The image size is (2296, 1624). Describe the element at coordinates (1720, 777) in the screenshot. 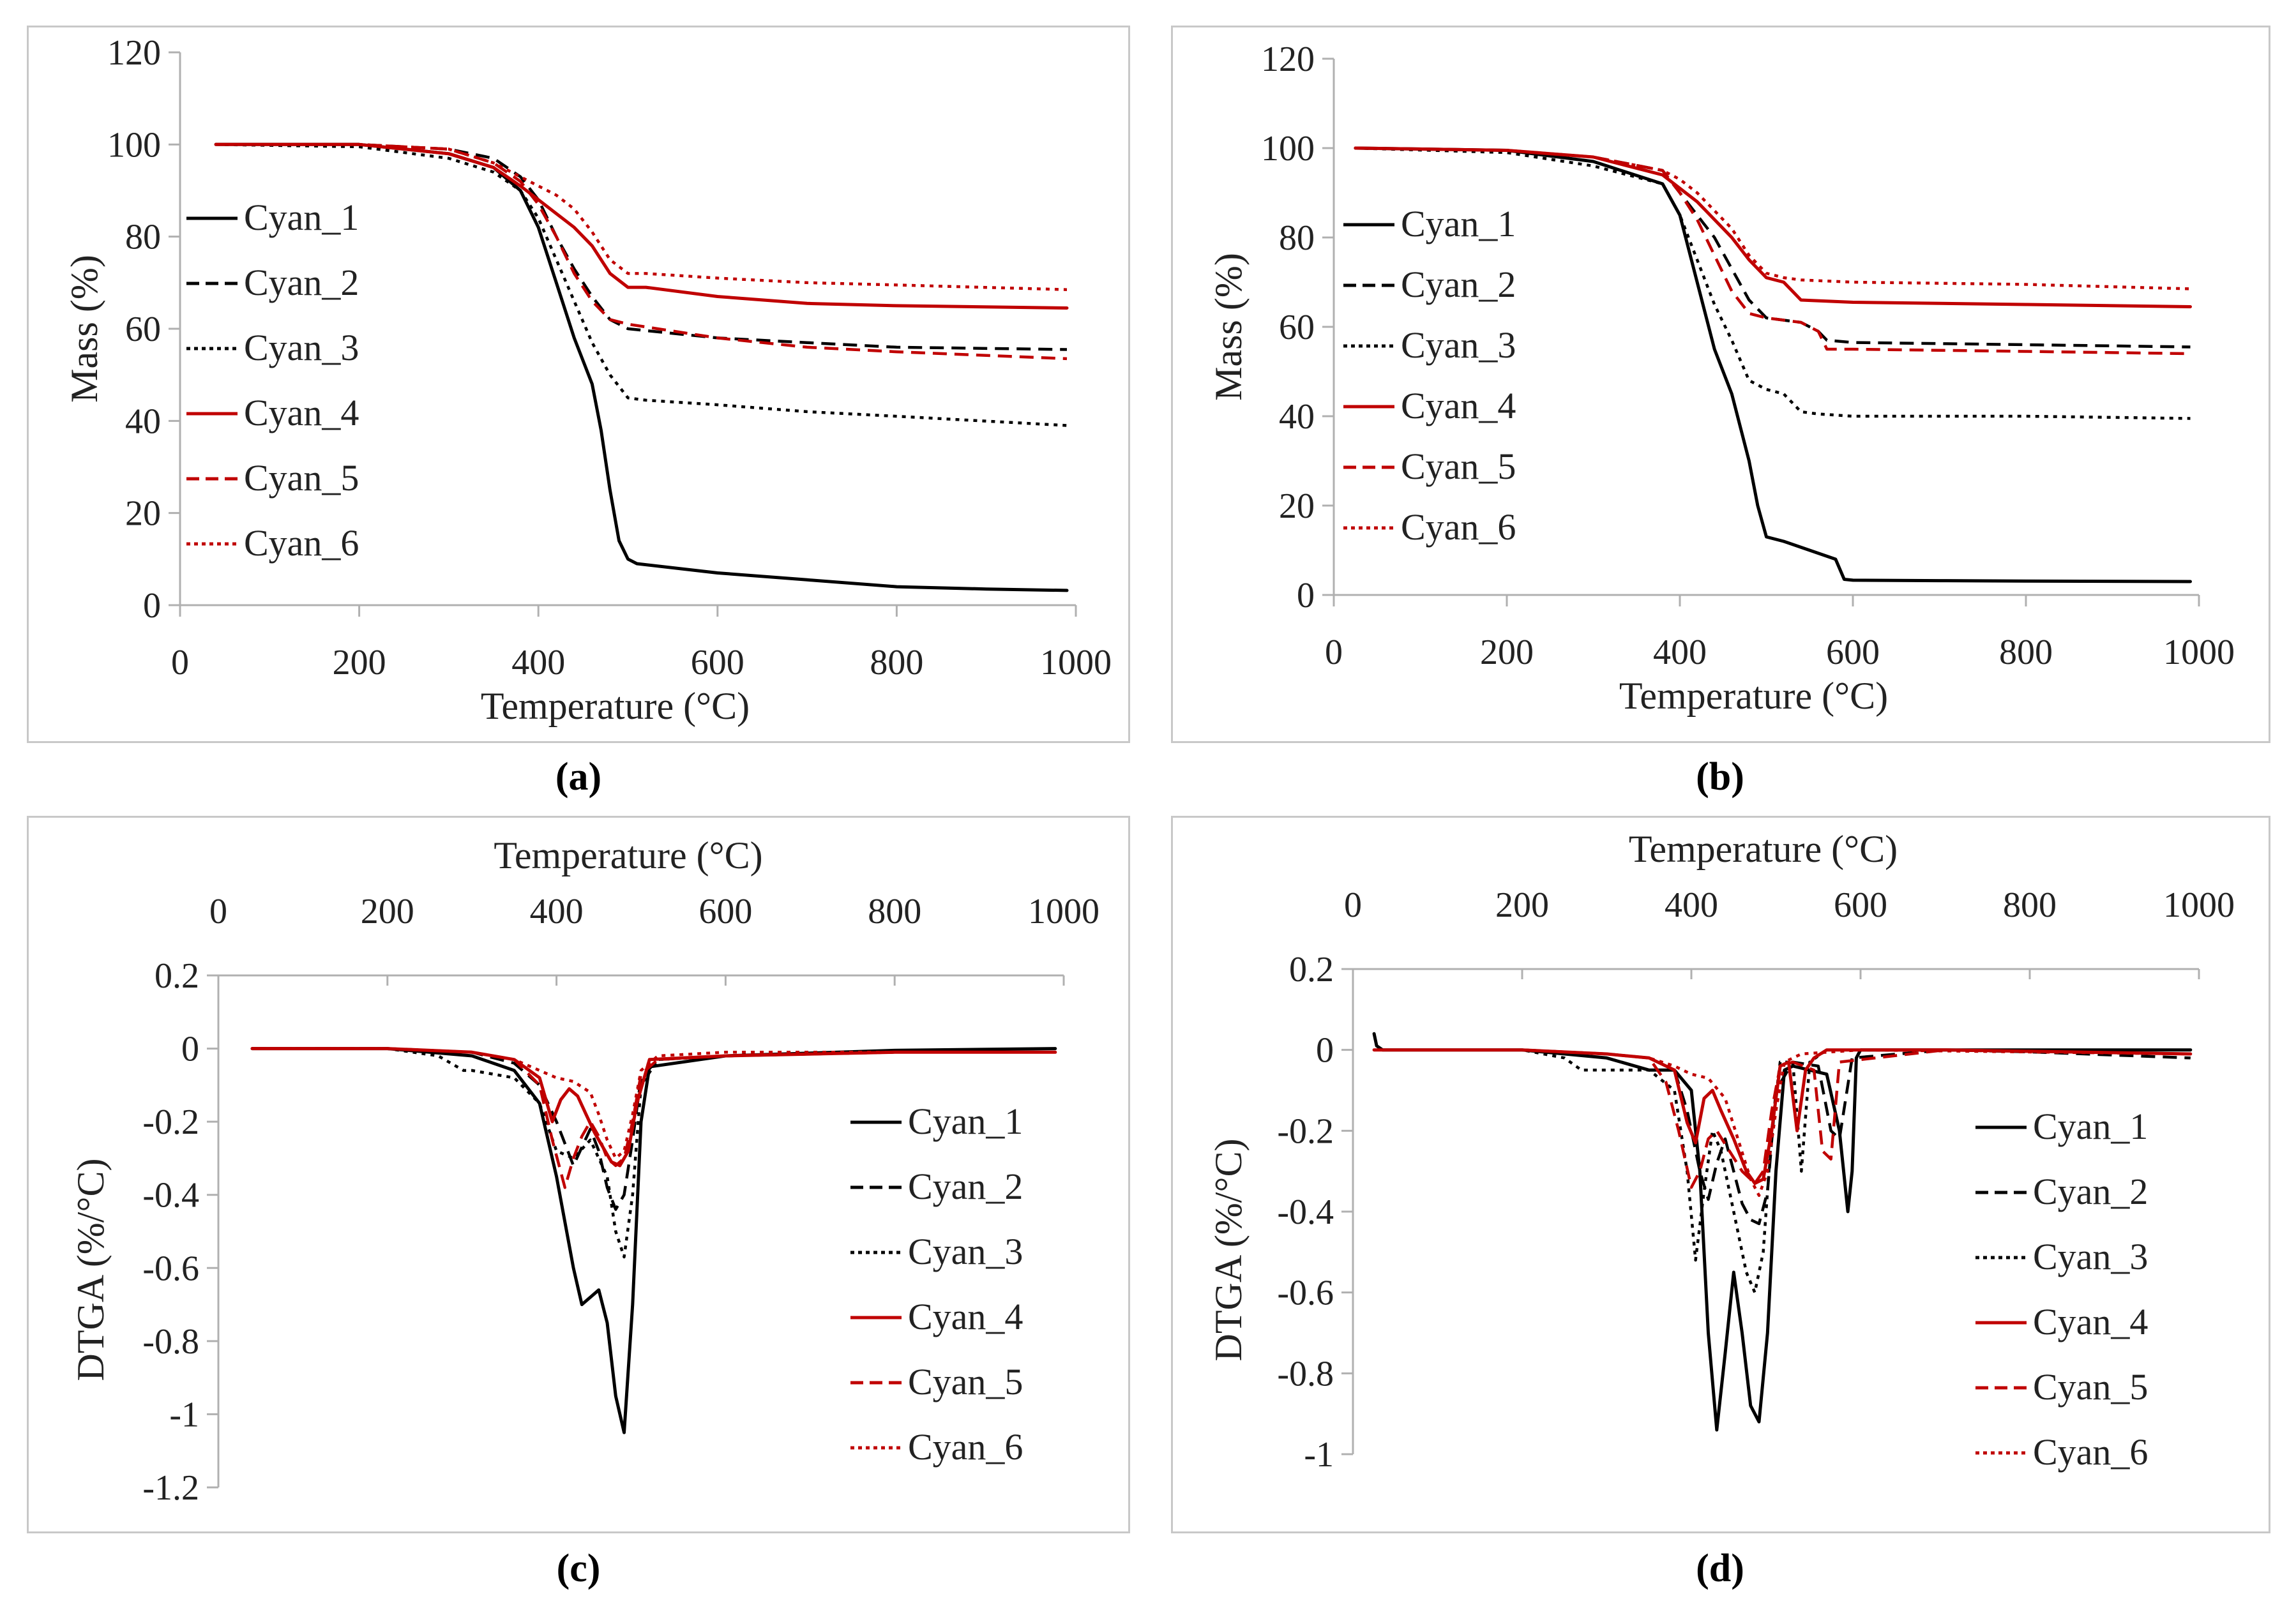

I see `caption-b: (b)` at that location.